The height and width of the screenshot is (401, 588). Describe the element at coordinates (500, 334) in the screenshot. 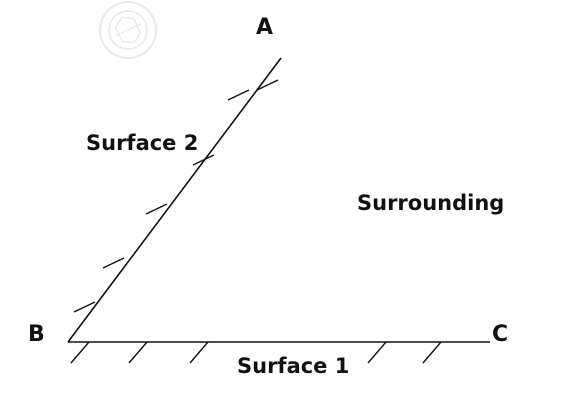

I see `point-c-label: C` at that location.